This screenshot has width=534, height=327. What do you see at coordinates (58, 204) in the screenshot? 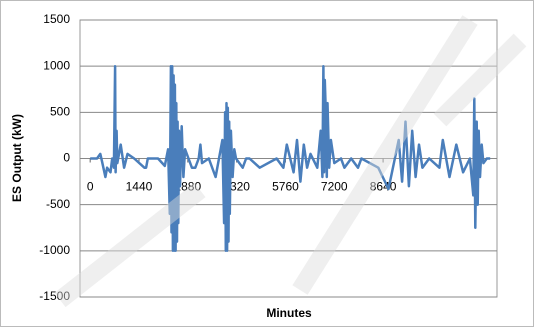
I see `y-tick-label: -500` at bounding box center [58, 204].